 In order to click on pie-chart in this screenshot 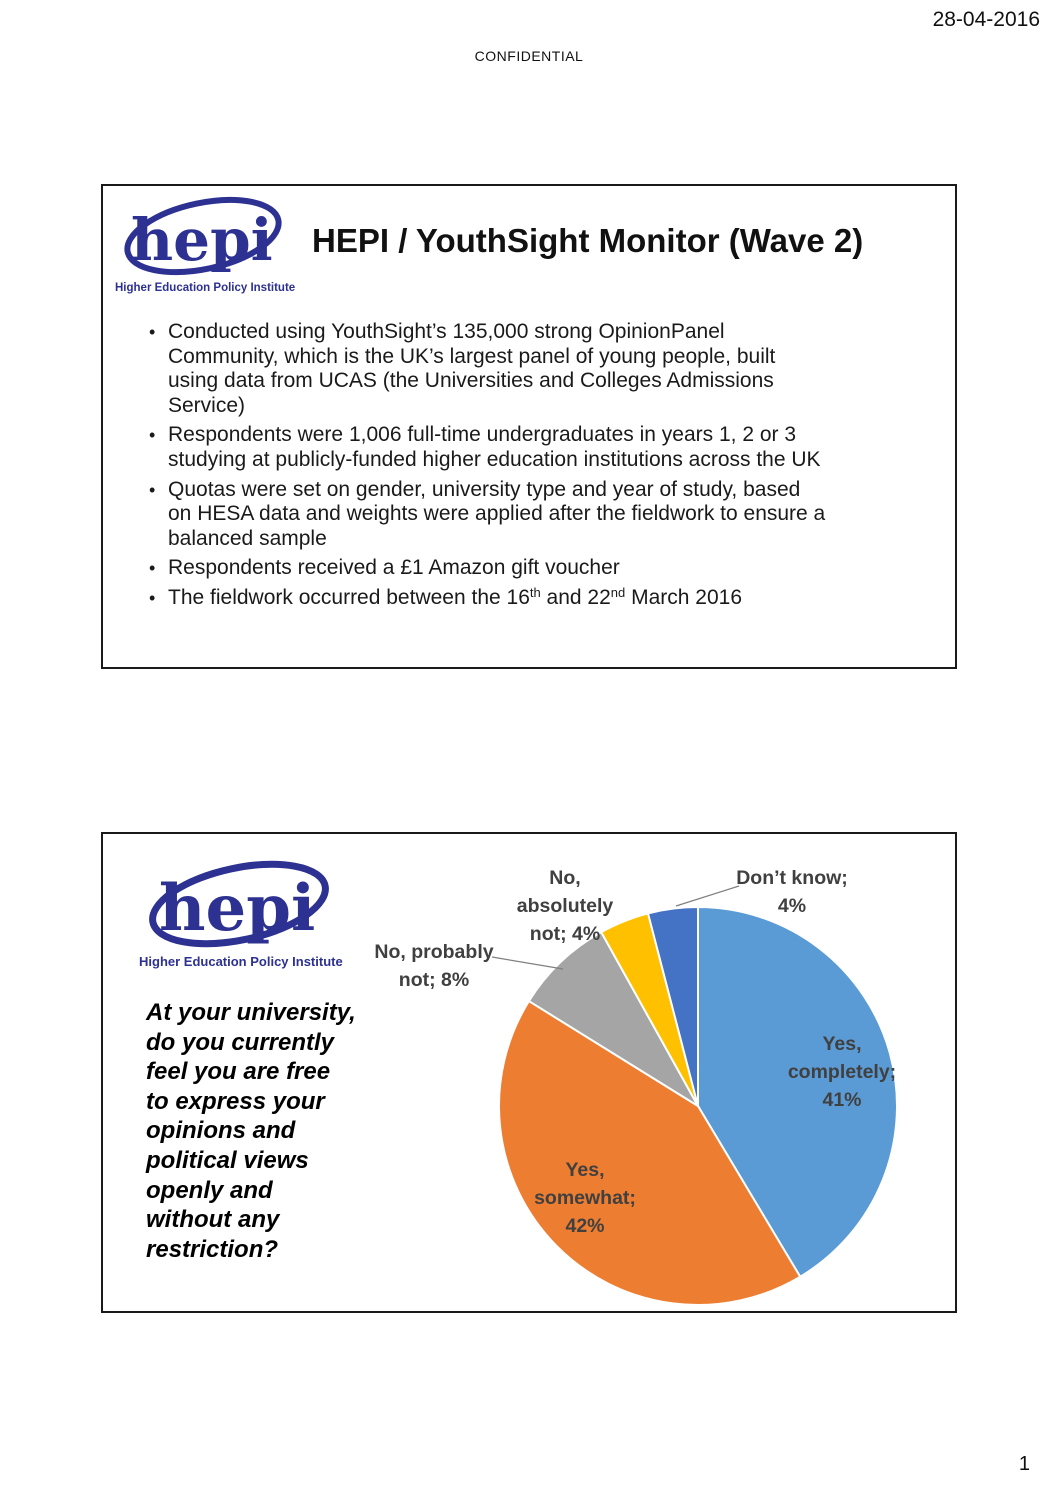, I will do `click(694, 1095)`.